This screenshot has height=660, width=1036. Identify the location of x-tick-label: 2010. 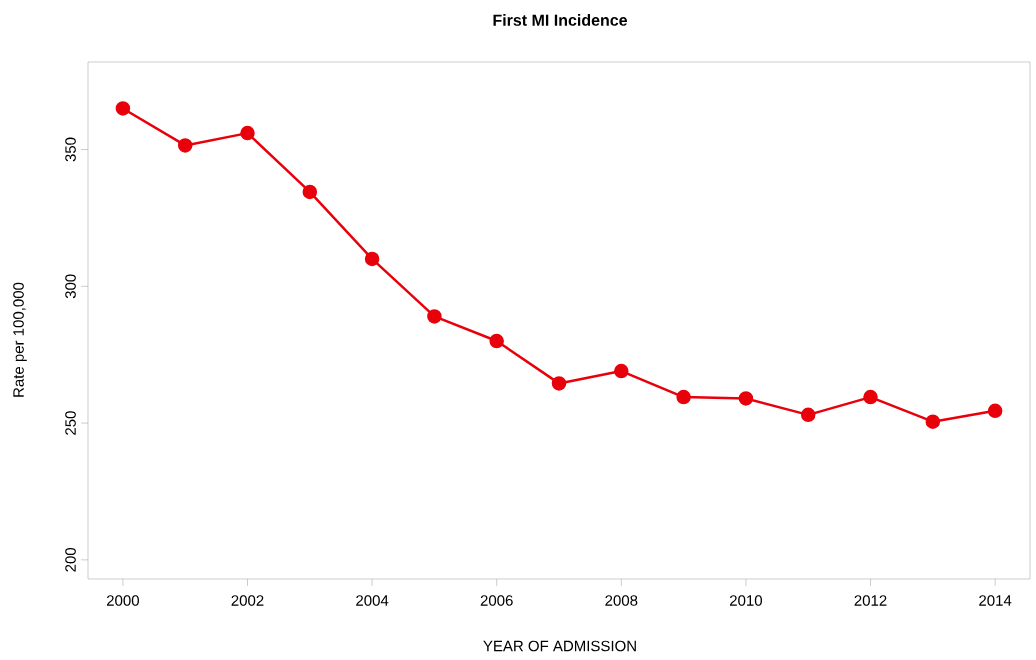
(745, 600).